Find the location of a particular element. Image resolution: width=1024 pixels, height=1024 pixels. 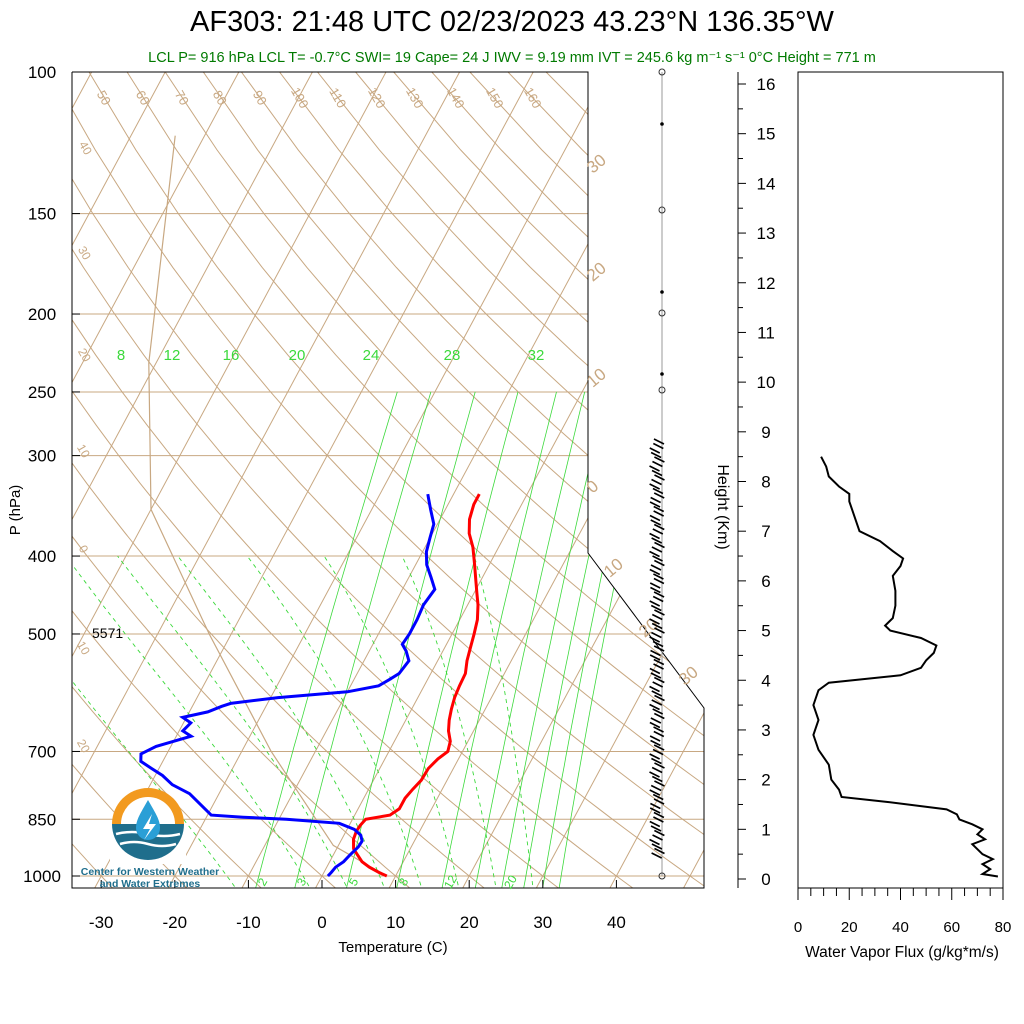

isotherm-top-label: 70 is located at coordinates (182, 98).